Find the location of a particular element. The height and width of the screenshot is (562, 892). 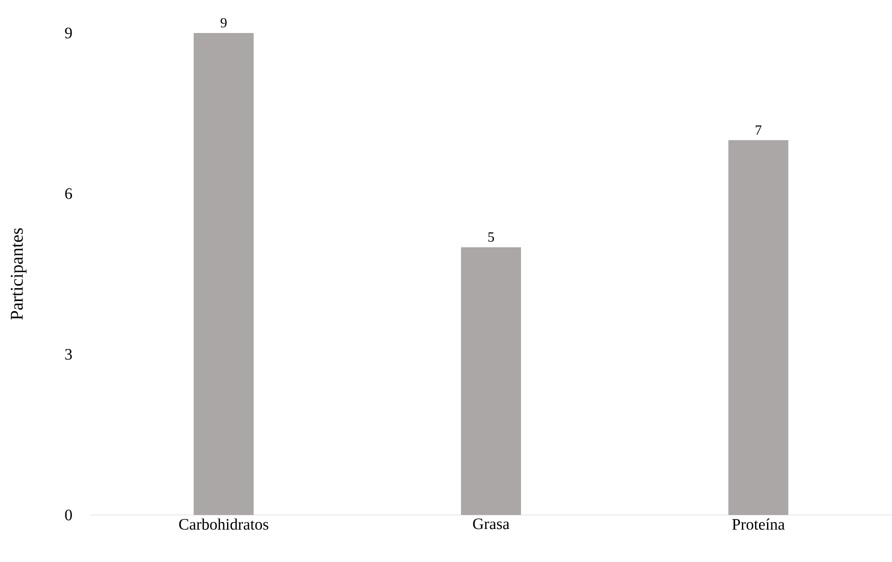

y-tick-label: 6 is located at coordinates (68, 194).